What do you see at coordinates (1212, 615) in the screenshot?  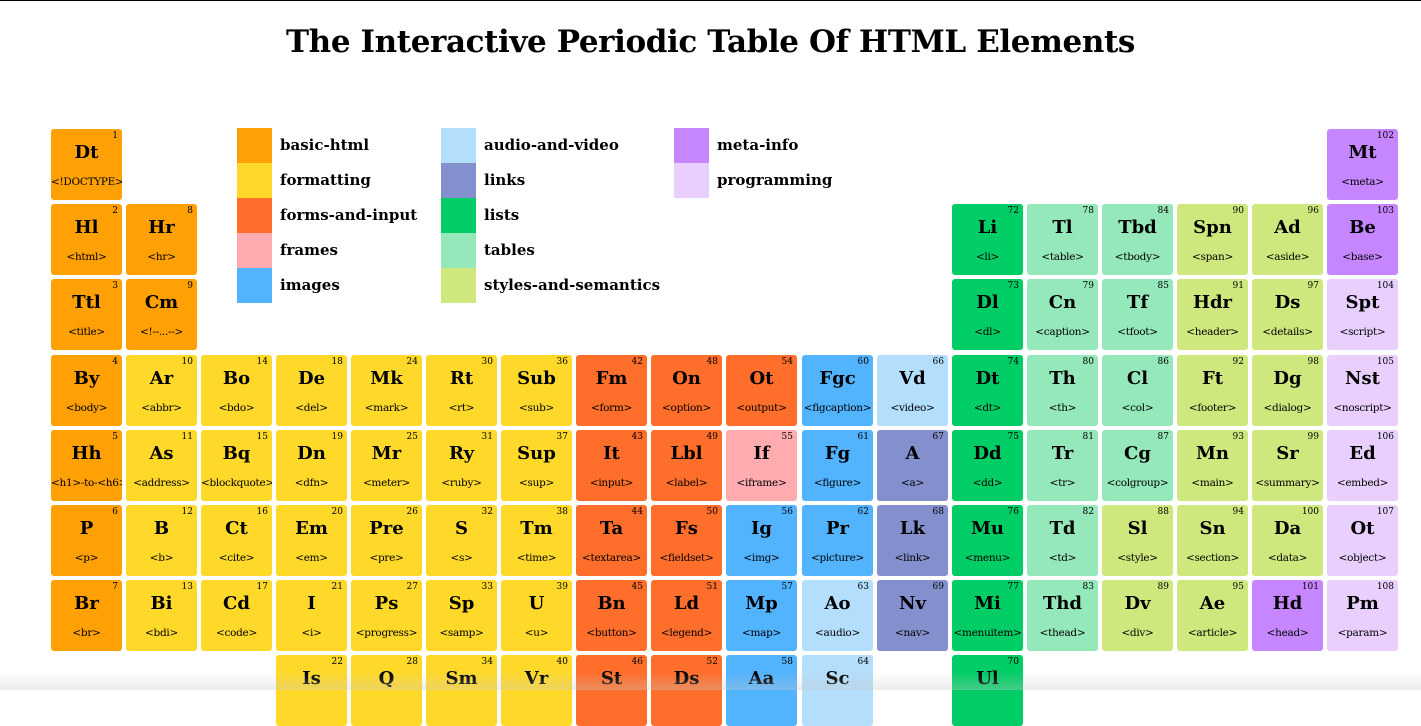 I see `element-cell: 95 Ae <article>` at bounding box center [1212, 615].